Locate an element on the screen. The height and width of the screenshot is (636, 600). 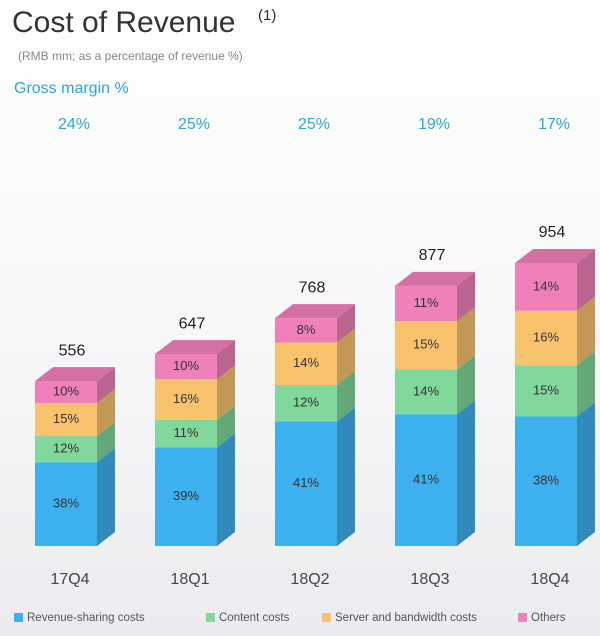
total-label: 556 is located at coordinates (72, 350).